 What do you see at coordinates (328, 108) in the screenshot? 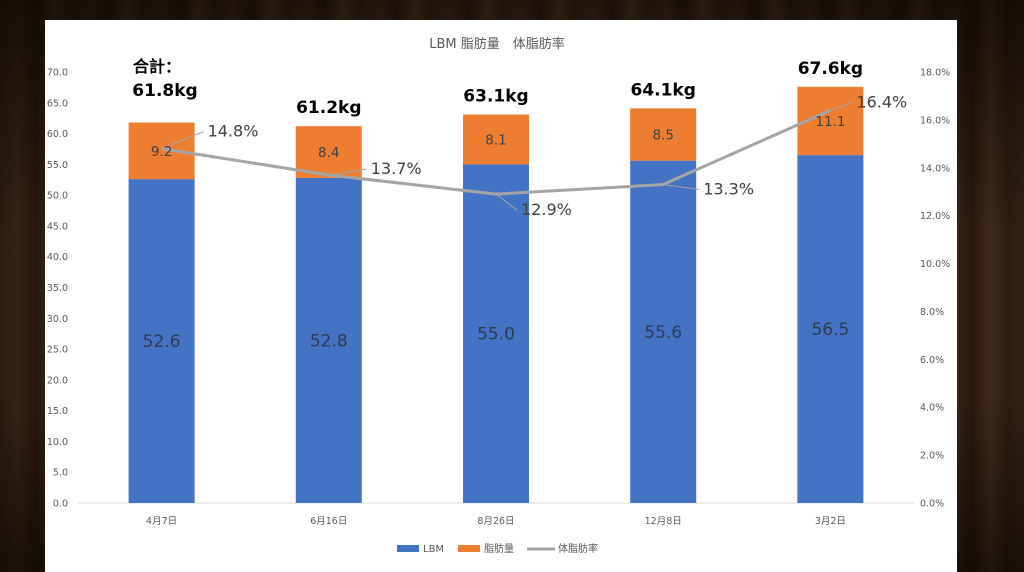
I see `total-weight-label: 61.2kg` at bounding box center [328, 108].